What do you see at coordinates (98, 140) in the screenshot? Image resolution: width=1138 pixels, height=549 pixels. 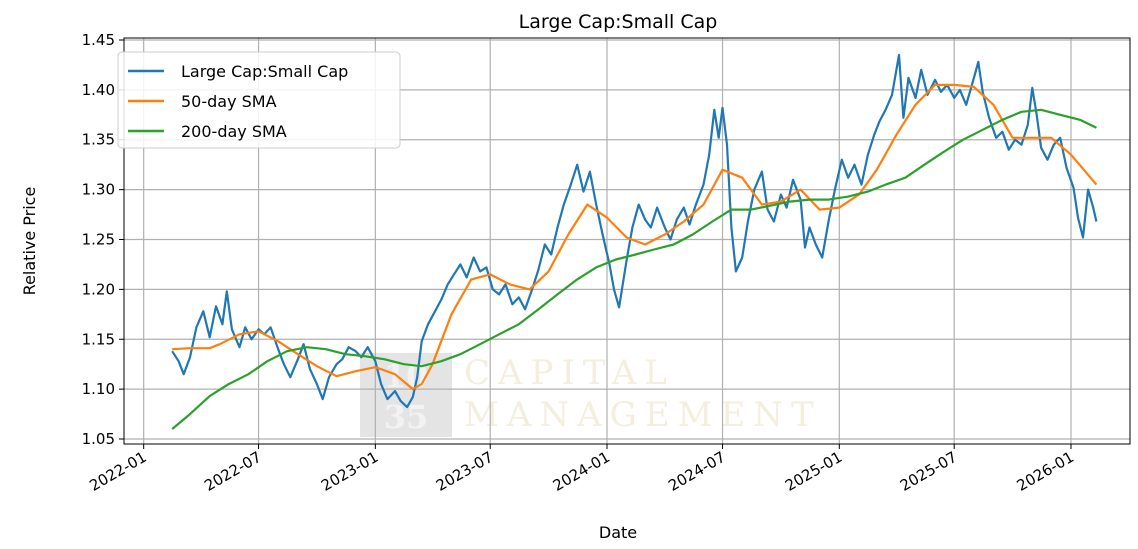 I see `y-tick-label: 1.35` at bounding box center [98, 140].